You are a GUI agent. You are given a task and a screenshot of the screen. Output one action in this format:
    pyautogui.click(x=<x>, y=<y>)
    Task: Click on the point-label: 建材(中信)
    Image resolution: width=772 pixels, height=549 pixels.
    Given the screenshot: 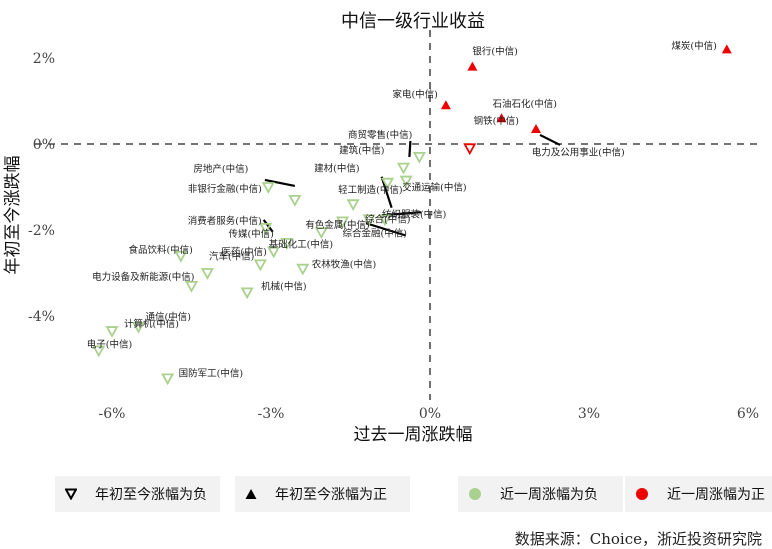 What is the action you would take?
    pyautogui.click(x=336, y=169)
    